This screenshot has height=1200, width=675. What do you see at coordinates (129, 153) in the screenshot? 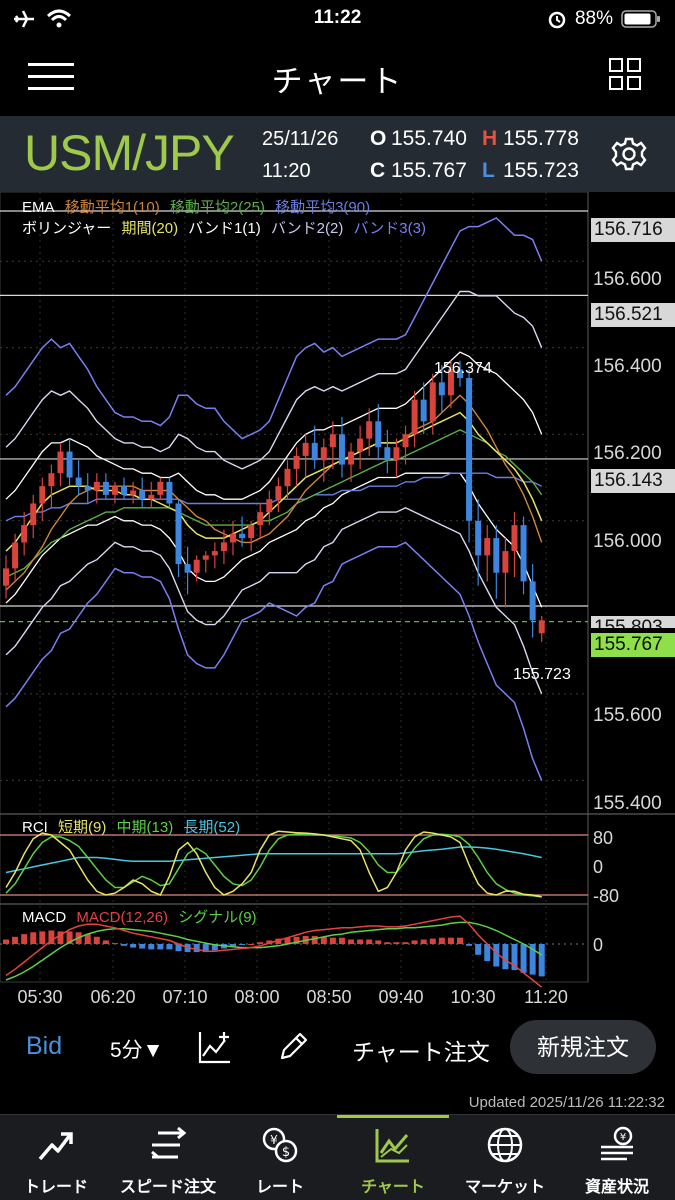
I see `currency-pair: USM/JPY` at bounding box center [129, 153].